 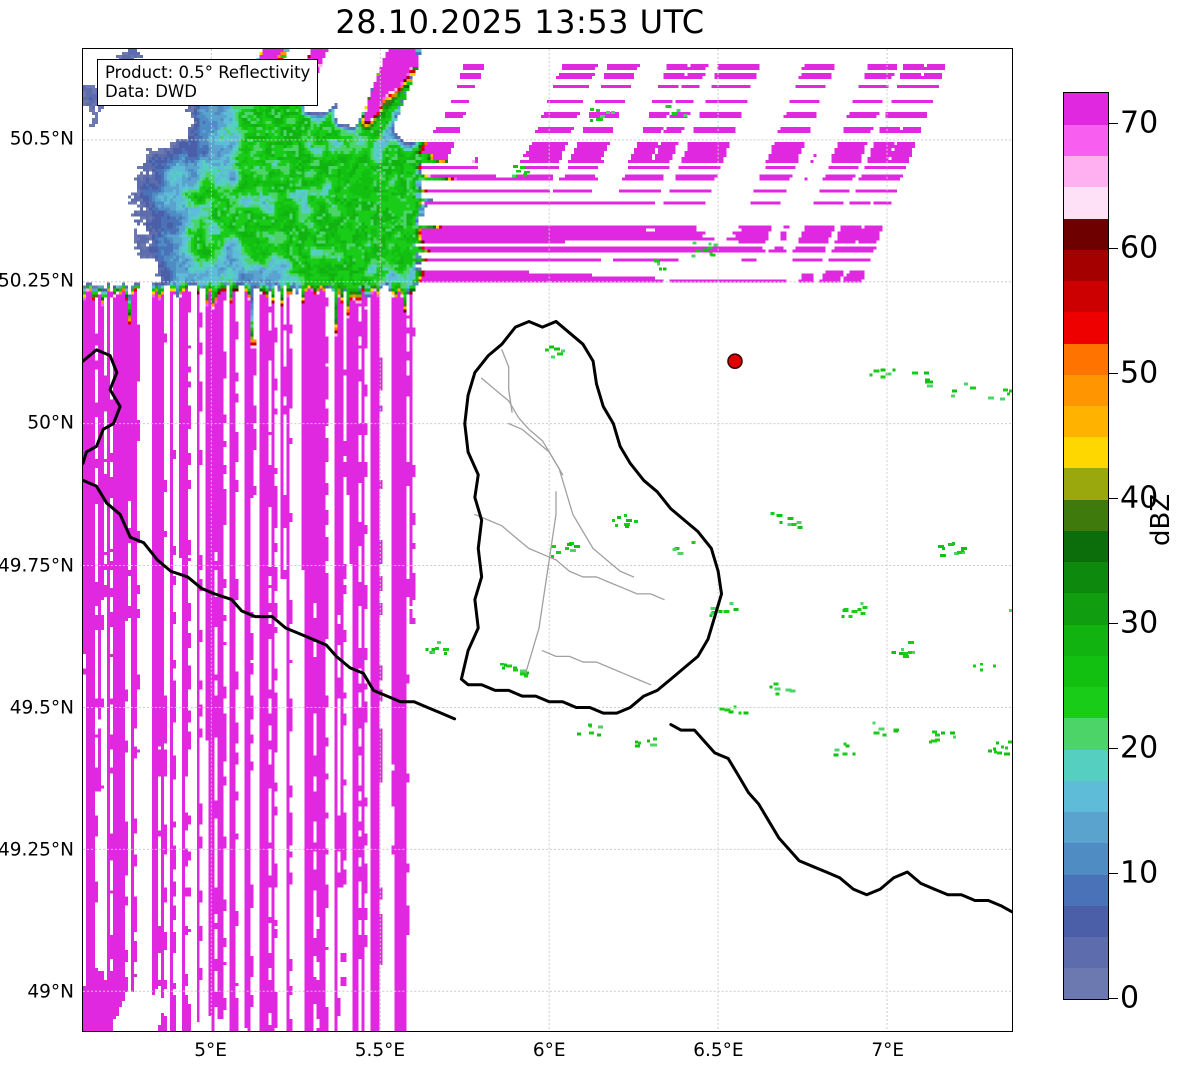 What do you see at coordinates (50, 992) in the screenshot?
I see `latitude-tick-label: 49°N` at bounding box center [50, 992].